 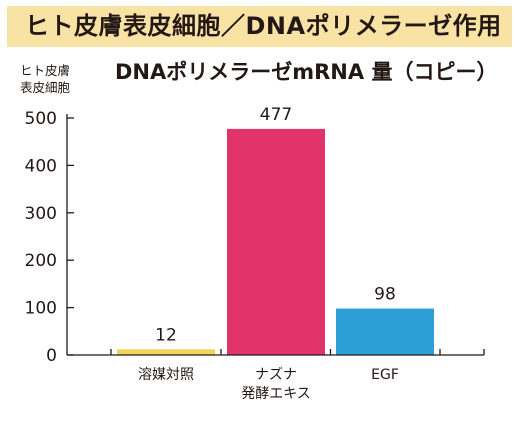 I want to click on bar-value-label-1: 12, so click(x=166, y=335).